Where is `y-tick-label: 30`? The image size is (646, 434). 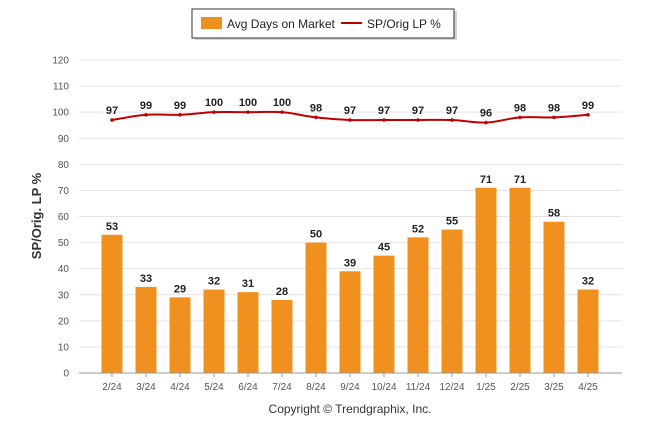 y-tick-label: 30 is located at coordinates (64, 295).